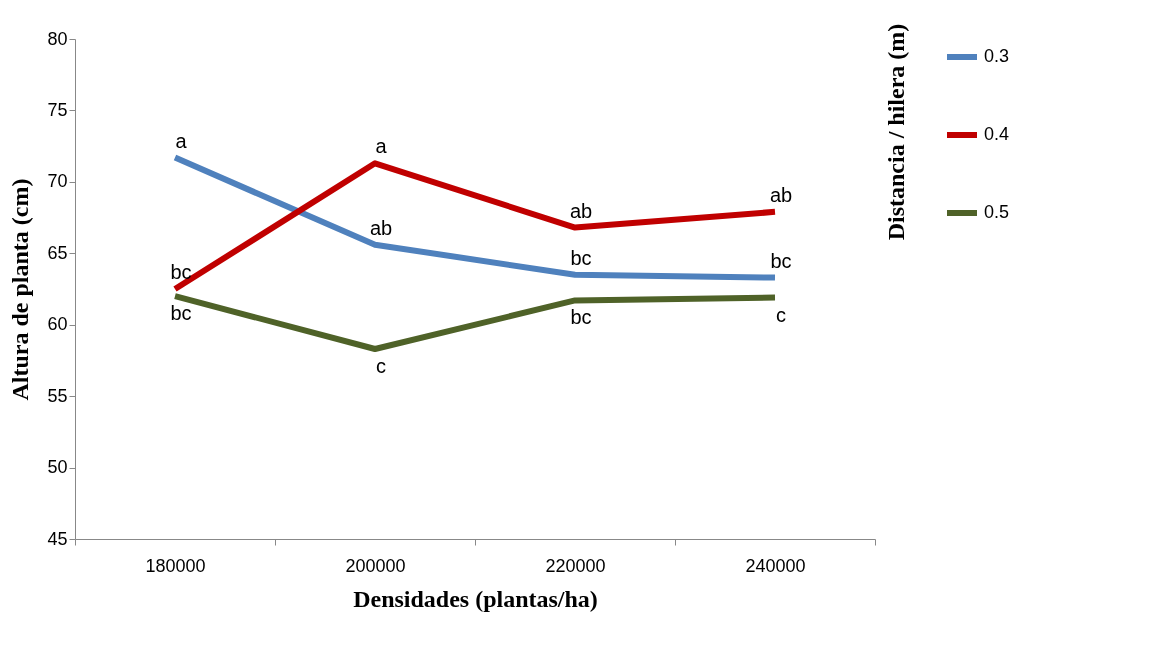 The height and width of the screenshot is (656, 1166). What do you see at coordinates (775, 565) in the screenshot?
I see `x-tick-label: 240000` at bounding box center [775, 565].